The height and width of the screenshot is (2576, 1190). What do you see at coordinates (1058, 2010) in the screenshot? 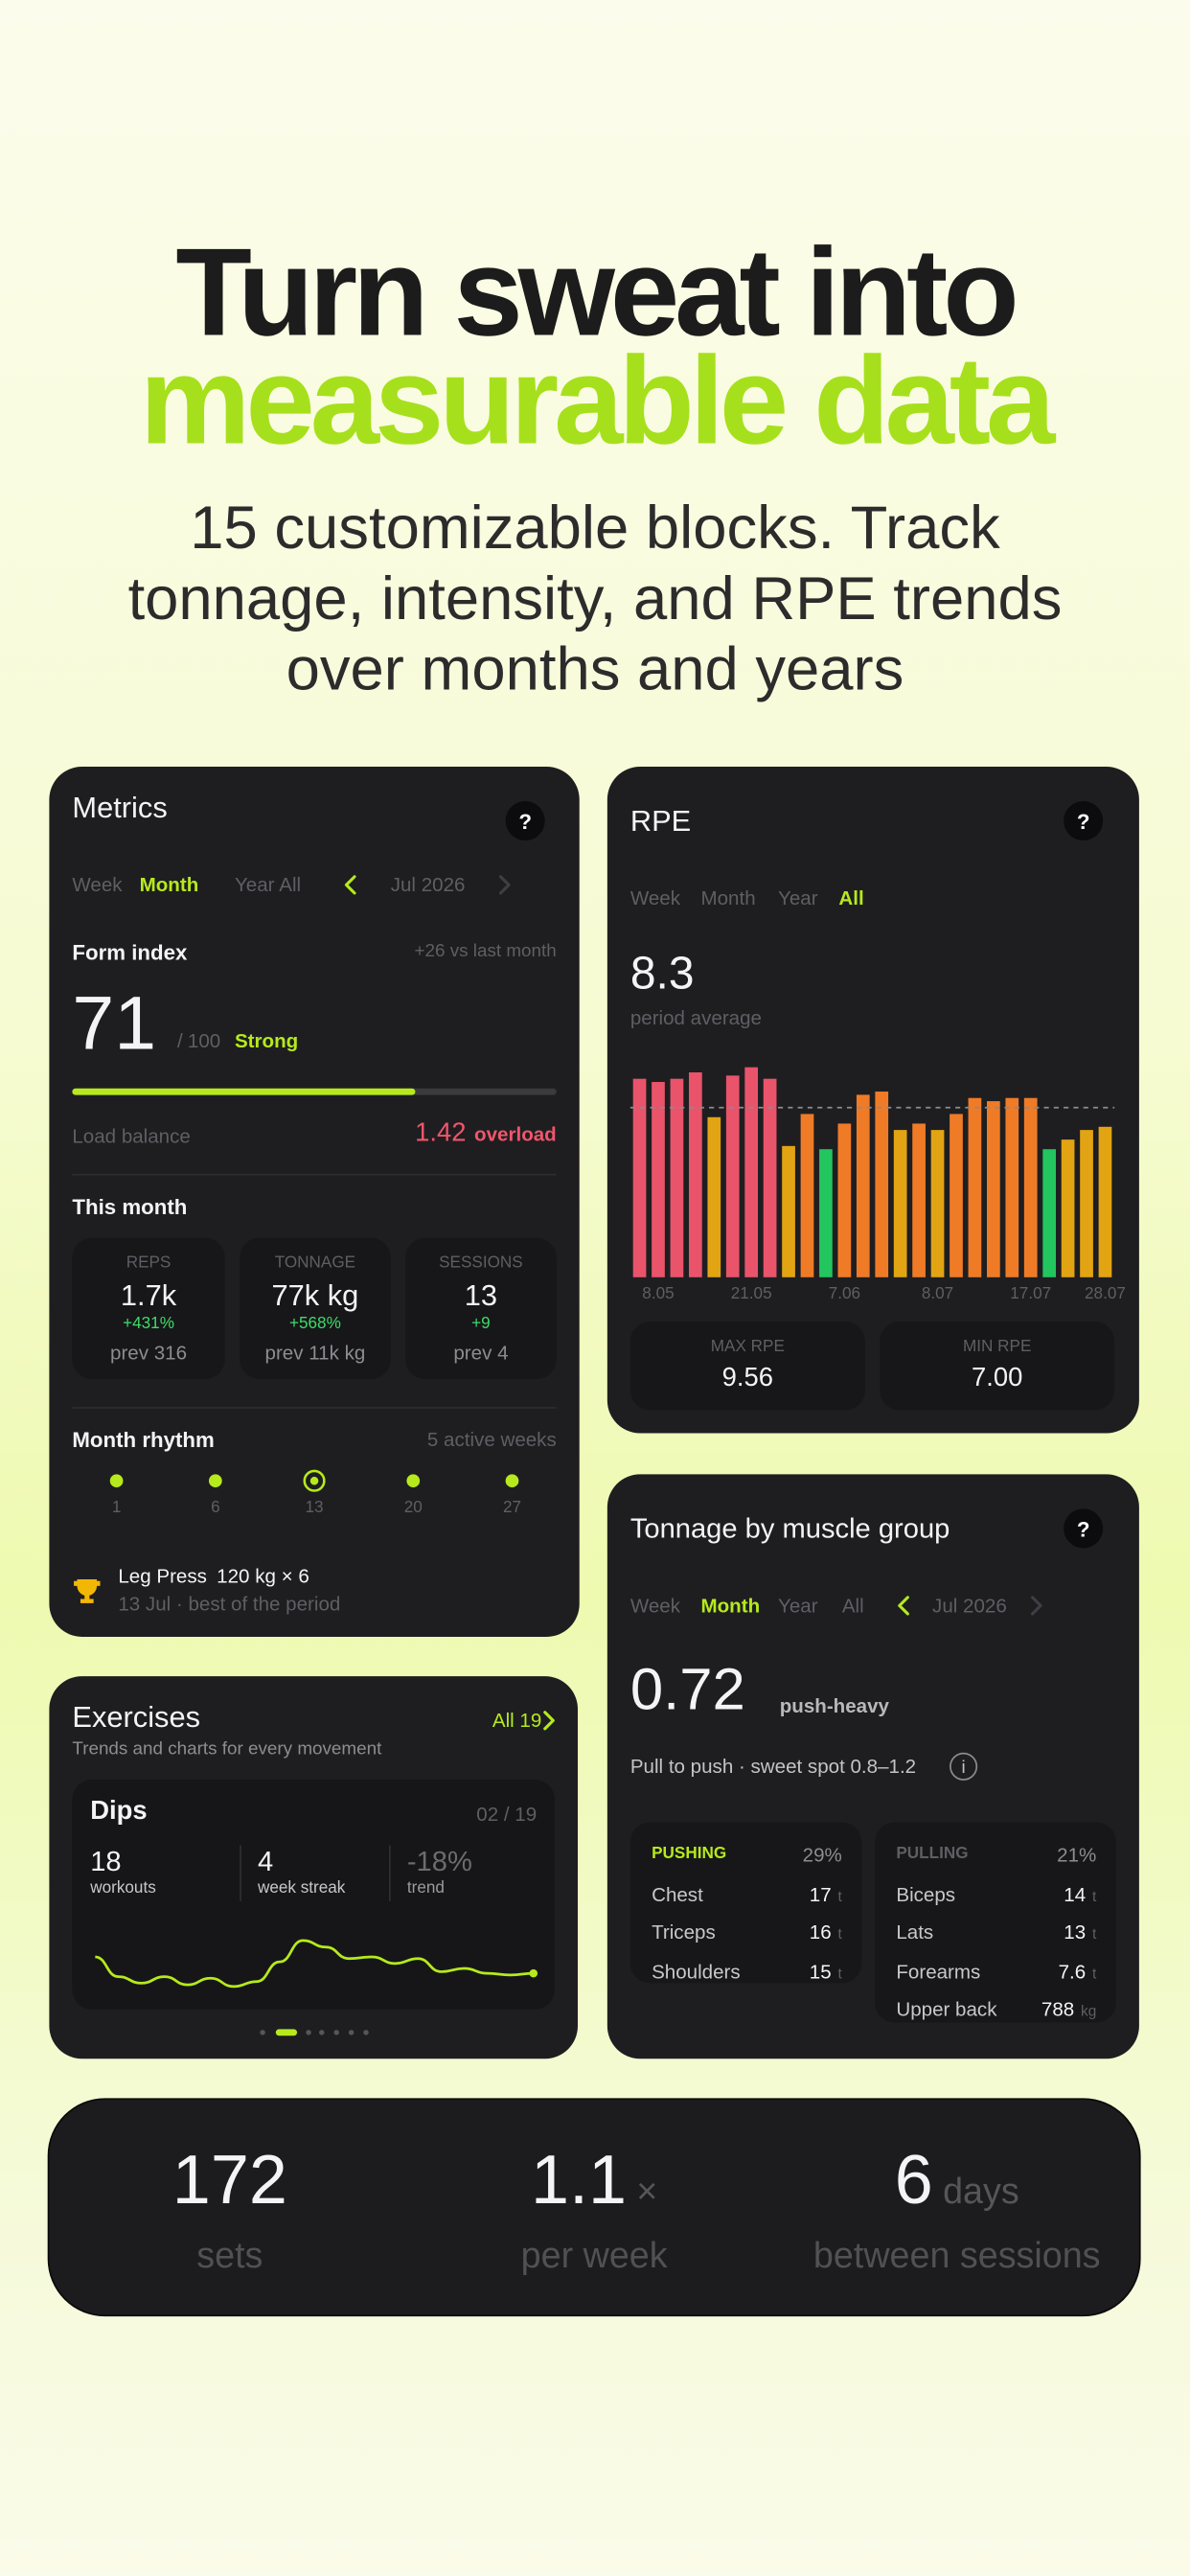
I see `muscle-tonnage: 788` at bounding box center [1058, 2010].